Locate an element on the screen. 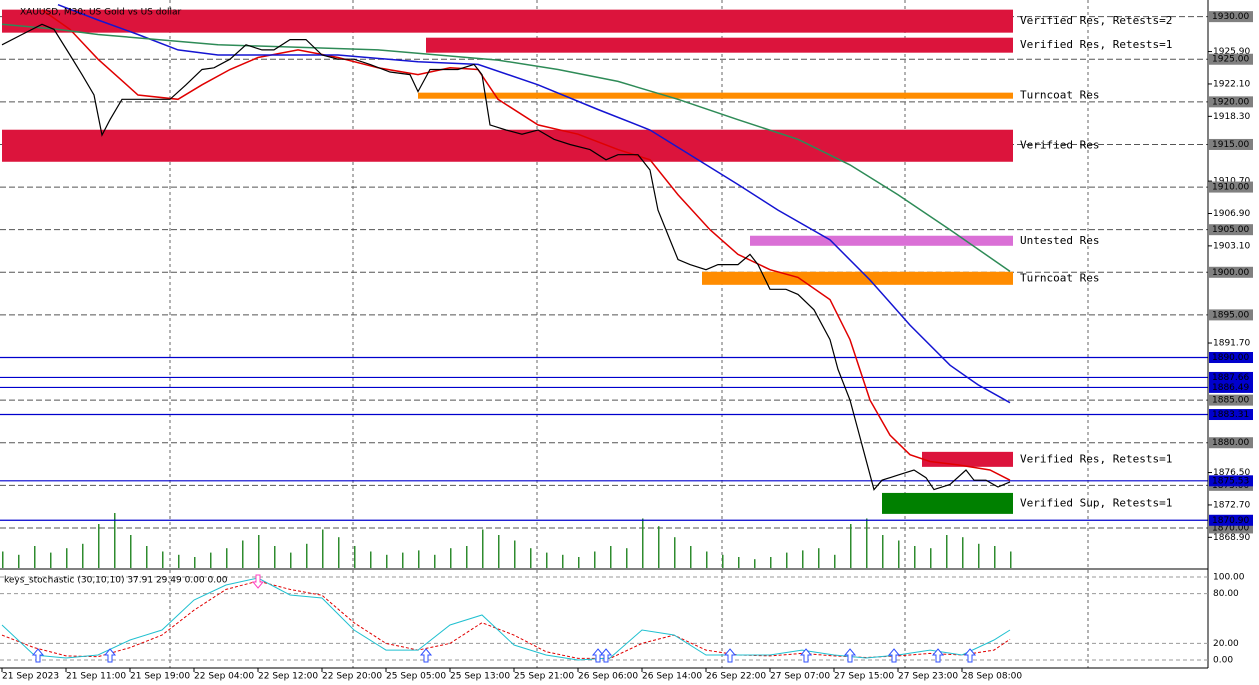 The width and height of the screenshot is (1259, 685). price-line-label: 1886.49 is located at coordinates (1230, 388).